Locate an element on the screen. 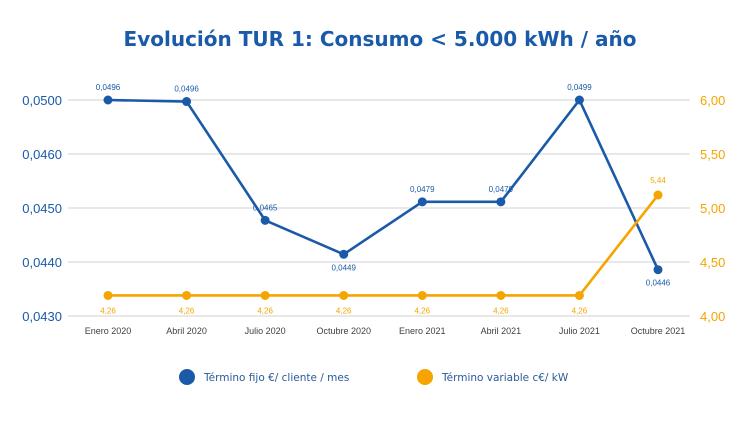  left-tick-label: 0,0460 is located at coordinates (42, 154).